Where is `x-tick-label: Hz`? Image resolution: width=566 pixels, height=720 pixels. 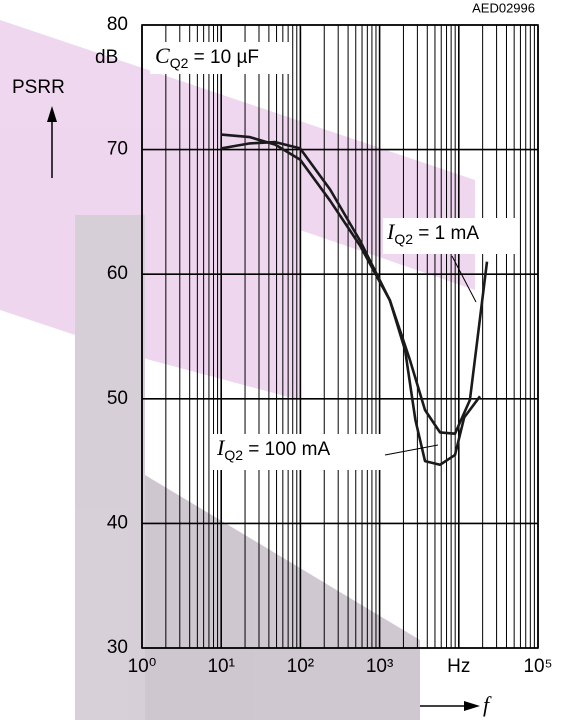
x-tick-label: Hz is located at coordinates (458, 666).